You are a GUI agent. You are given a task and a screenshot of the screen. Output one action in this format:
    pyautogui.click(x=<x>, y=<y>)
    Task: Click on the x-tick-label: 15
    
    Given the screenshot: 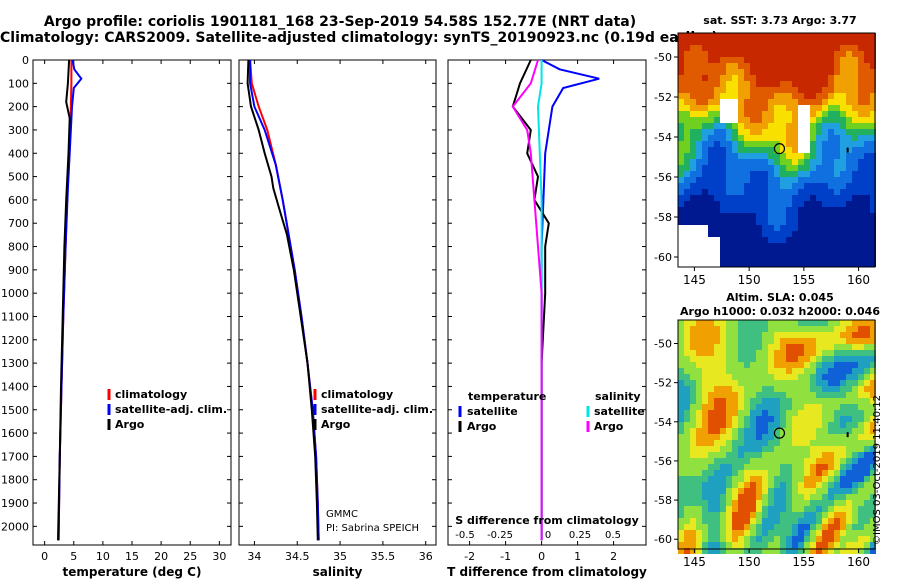 What is the action you would take?
    pyautogui.click(x=132, y=556)
    